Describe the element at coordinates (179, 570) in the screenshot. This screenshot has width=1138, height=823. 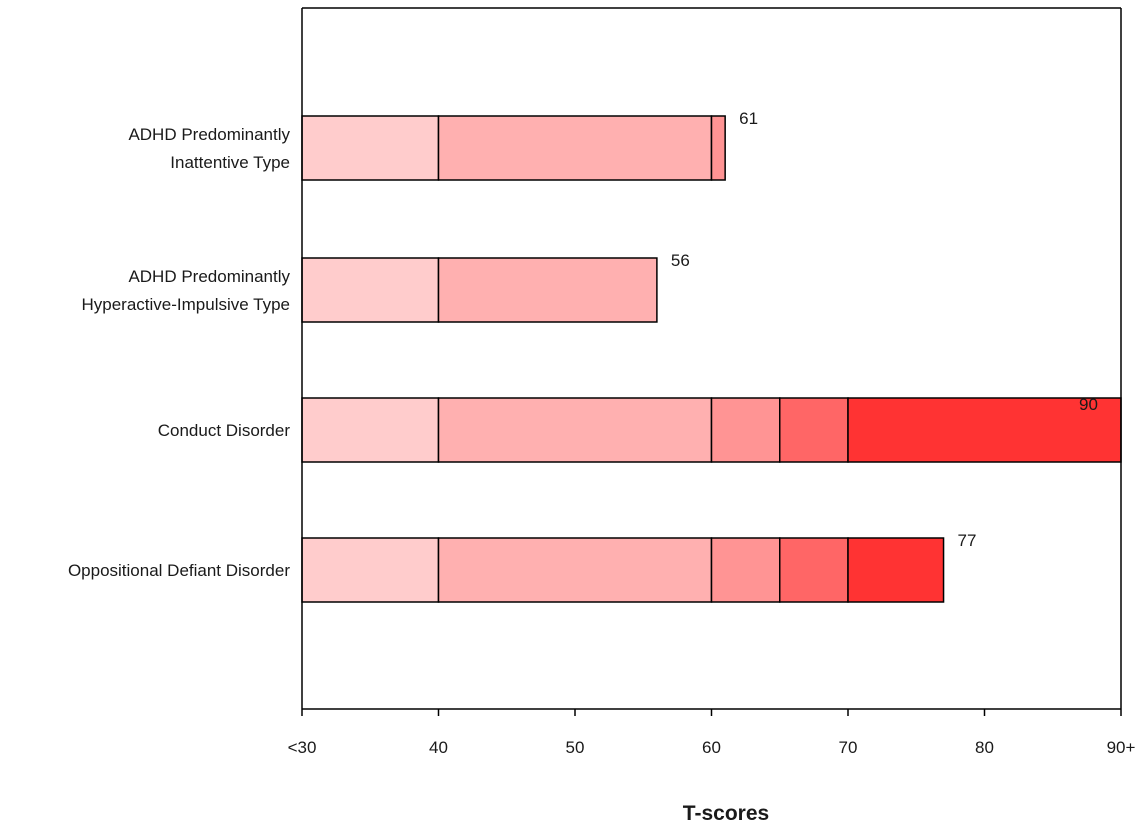
I see `category-label: Oppositional Defiant Disorder` at that location.